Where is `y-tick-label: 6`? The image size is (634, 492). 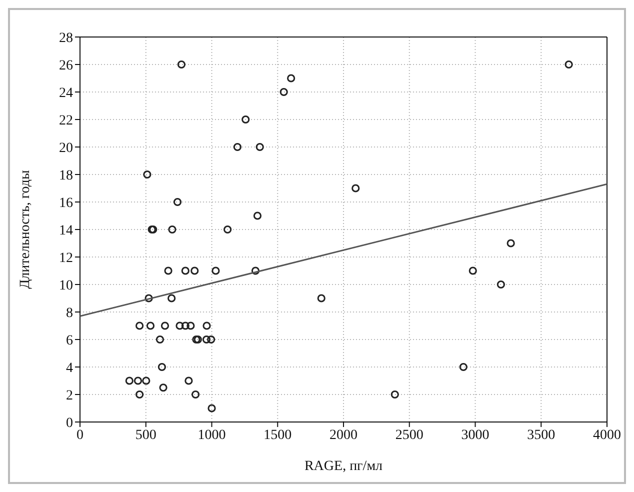 y-tick-label: 6 is located at coordinates (69, 340).